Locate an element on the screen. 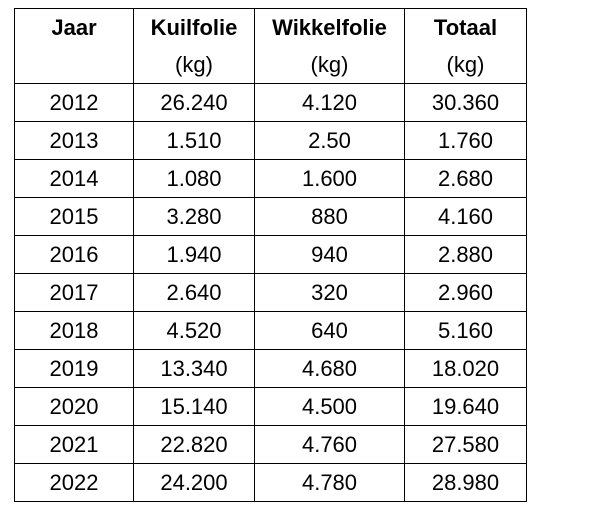  cell-jaar: 2014 is located at coordinates (74, 178).